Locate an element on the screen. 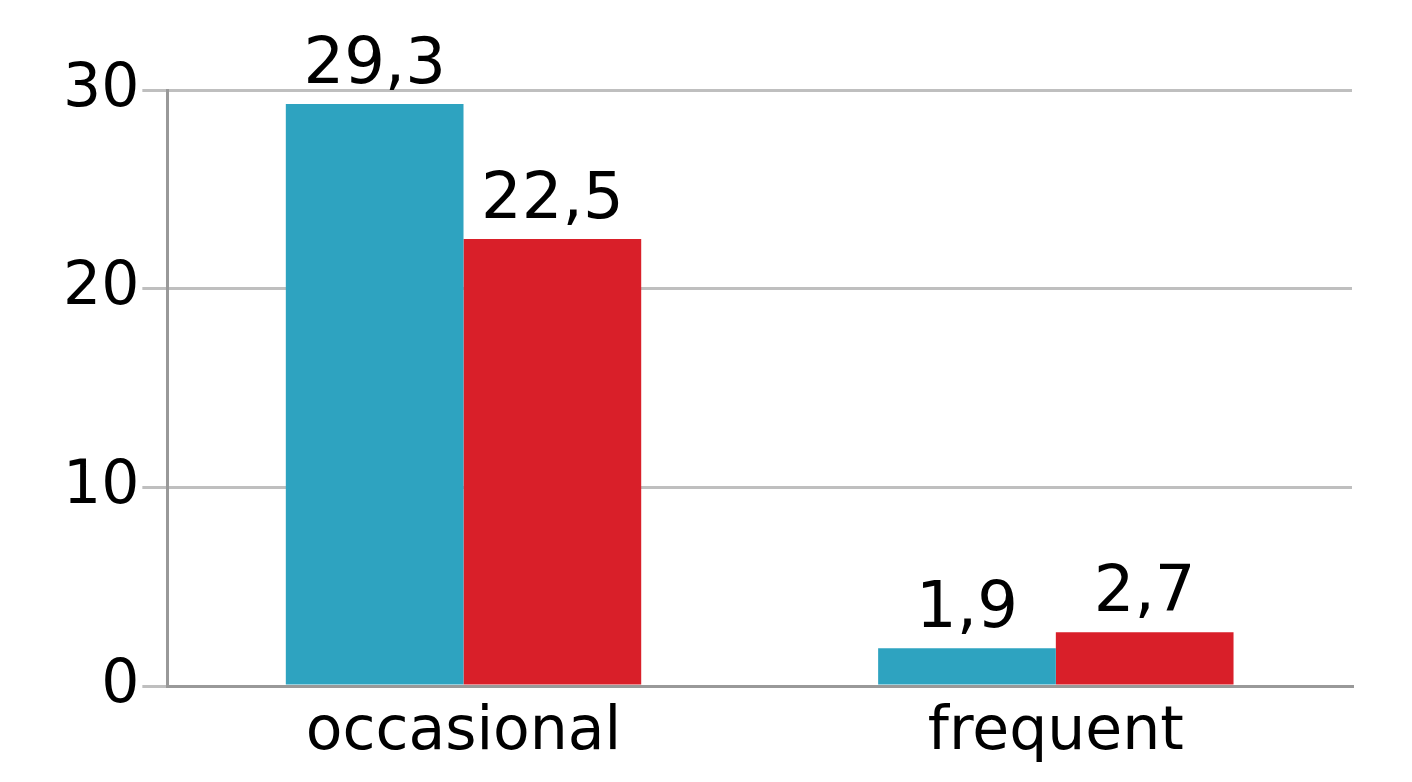  data-label: 2,7 is located at coordinates (1144, 588).